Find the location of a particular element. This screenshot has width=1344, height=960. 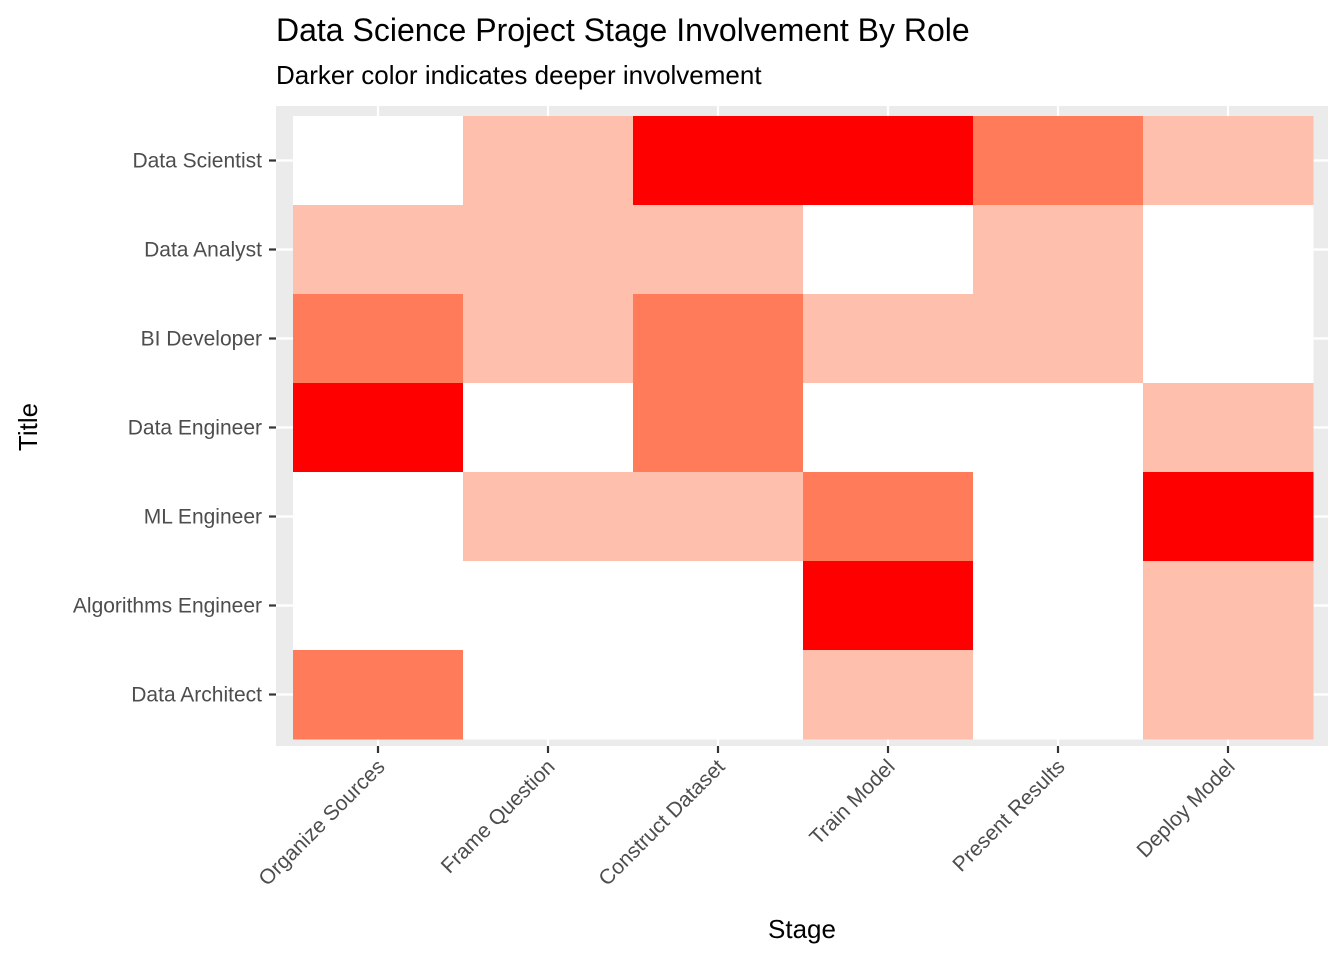

y-tick-label: Data Architect is located at coordinates (196, 695).